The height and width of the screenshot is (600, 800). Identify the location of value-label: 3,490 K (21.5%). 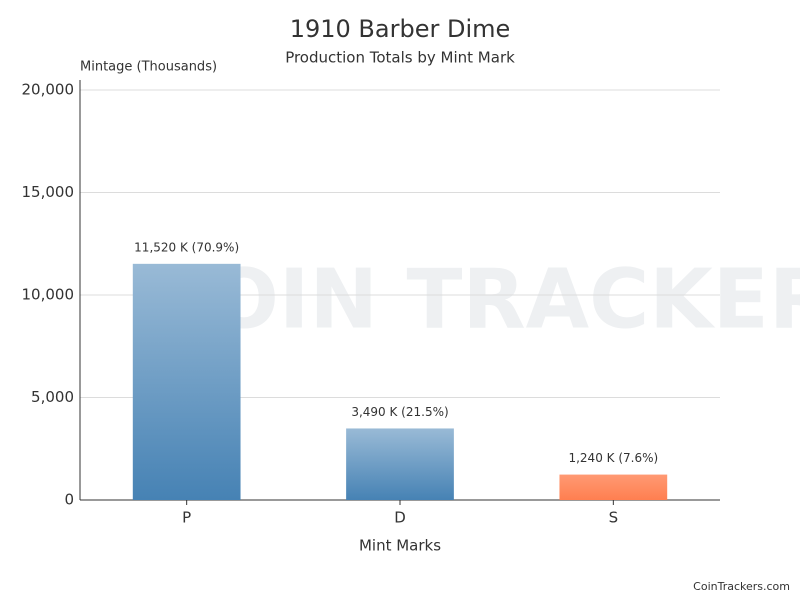
(399, 412).